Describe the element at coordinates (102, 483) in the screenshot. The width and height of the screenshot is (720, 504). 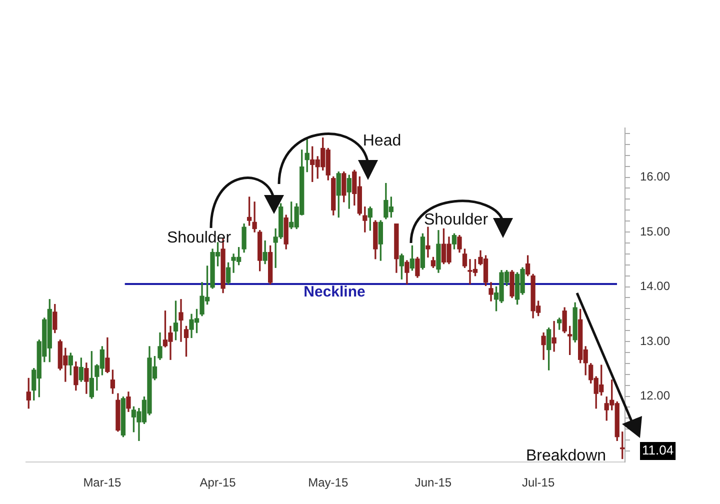
I see `x-tick-label: Mar-15` at that location.